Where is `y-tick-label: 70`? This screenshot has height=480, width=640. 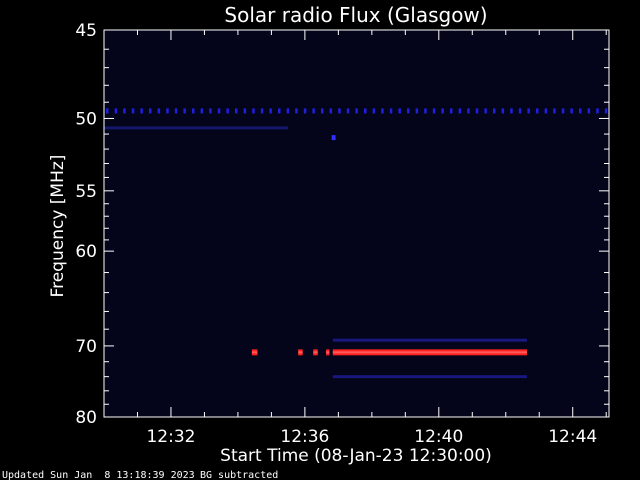
y-tick-label: 70 is located at coordinates (86, 347).